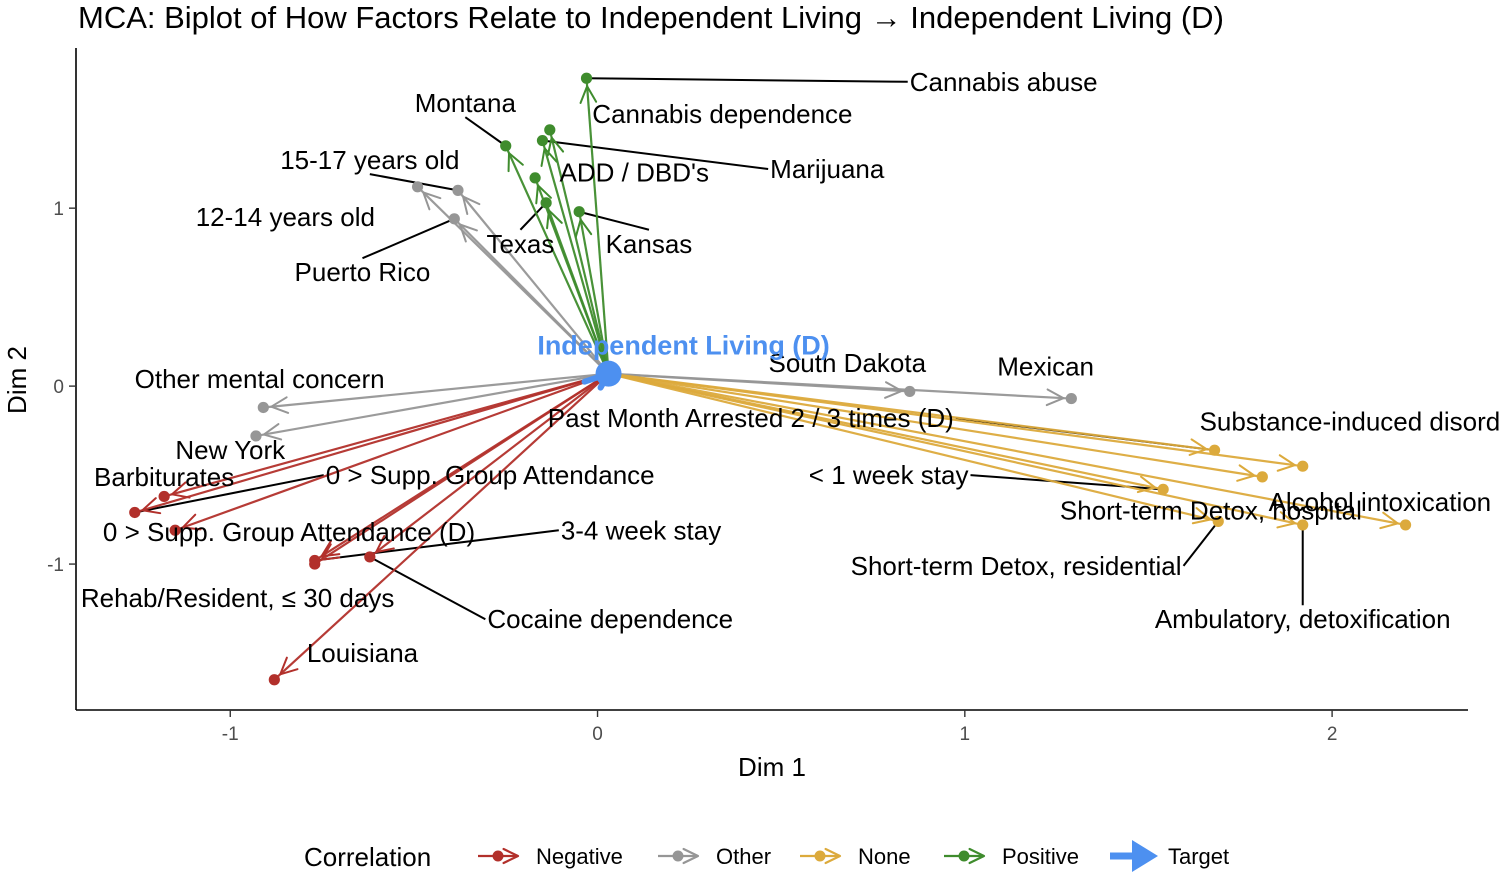 Image resolution: width=1500 pixels, height=879 pixels. I want to click on point-label: Short-term Detox, hospital, so click(1211, 511).